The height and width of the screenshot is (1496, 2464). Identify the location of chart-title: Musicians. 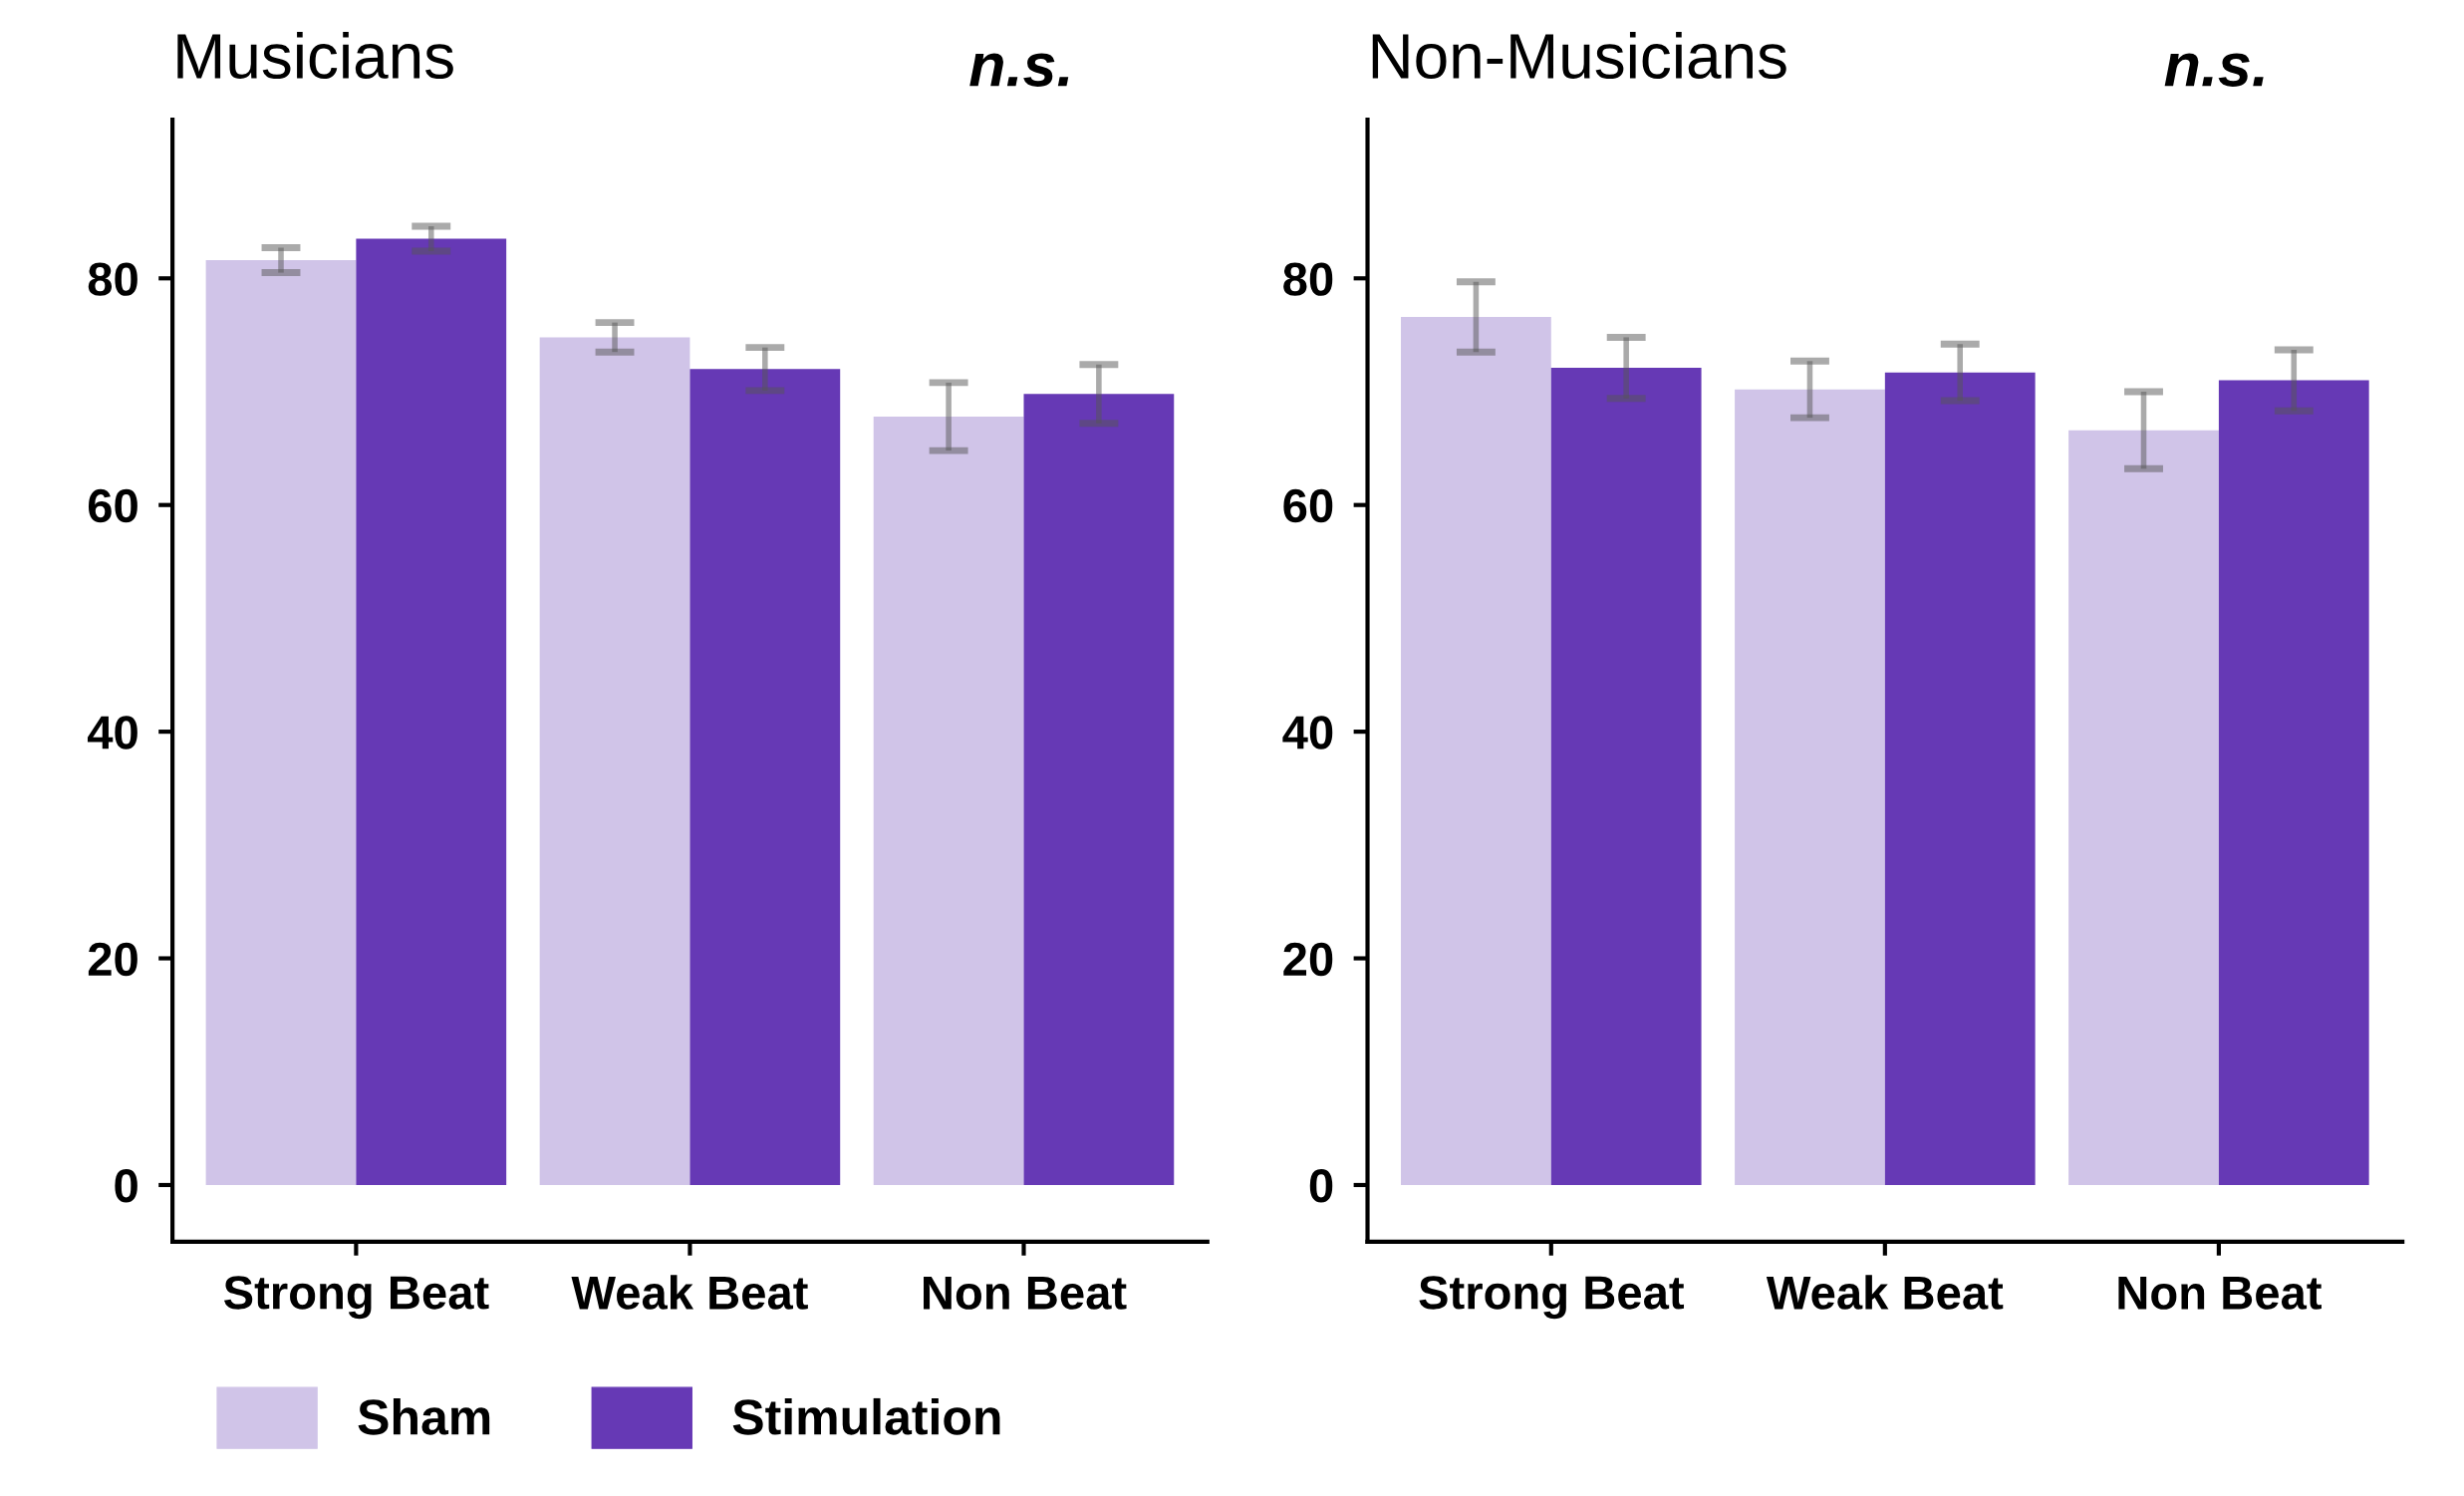
(315, 56).